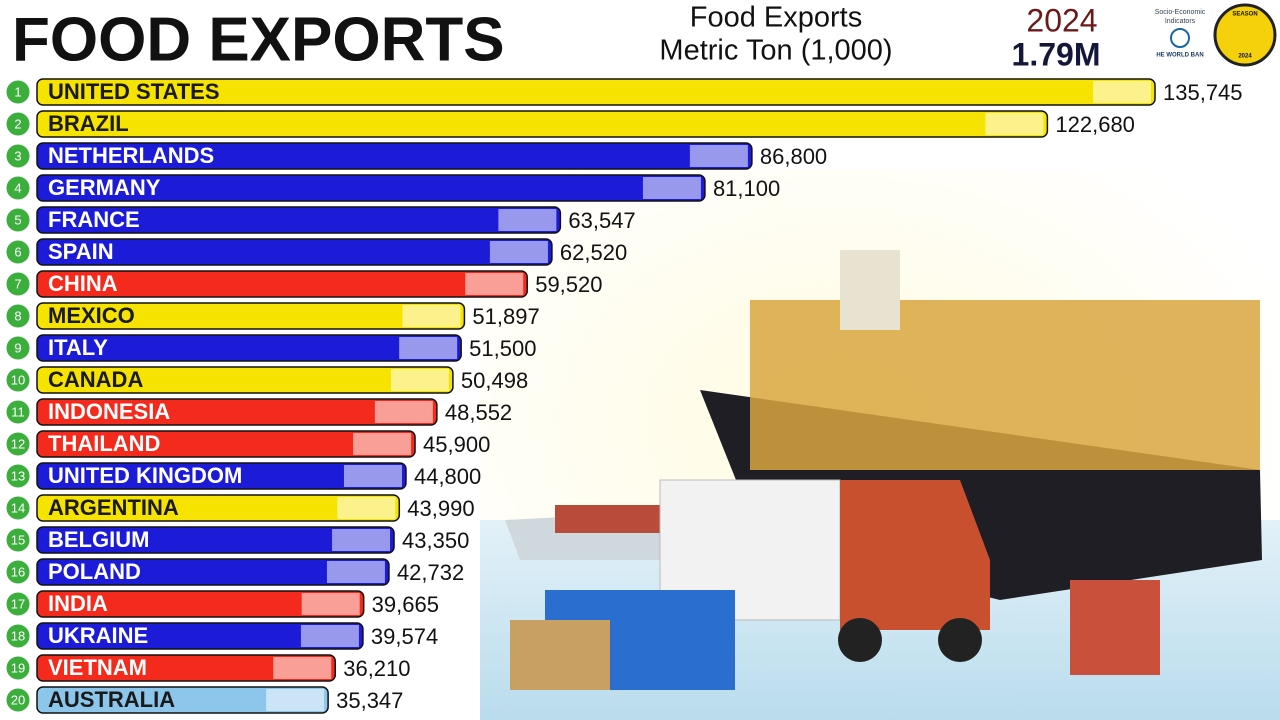 The height and width of the screenshot is (720, 1280). I want to click on rank-label: 9, so click(17, 347).